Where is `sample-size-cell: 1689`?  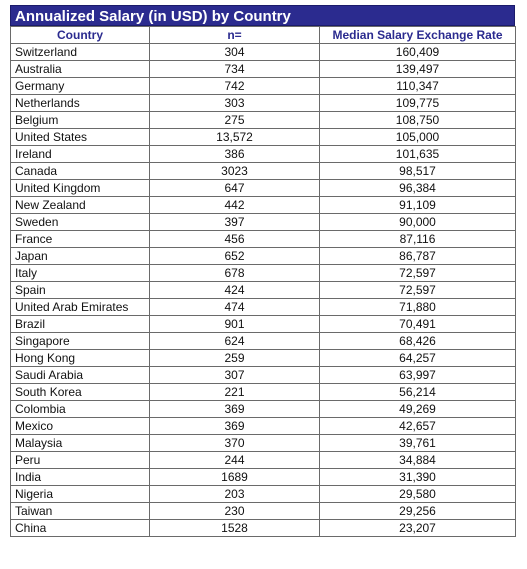
sample-size-cell: 1689 is located at coordinates (234, 477).